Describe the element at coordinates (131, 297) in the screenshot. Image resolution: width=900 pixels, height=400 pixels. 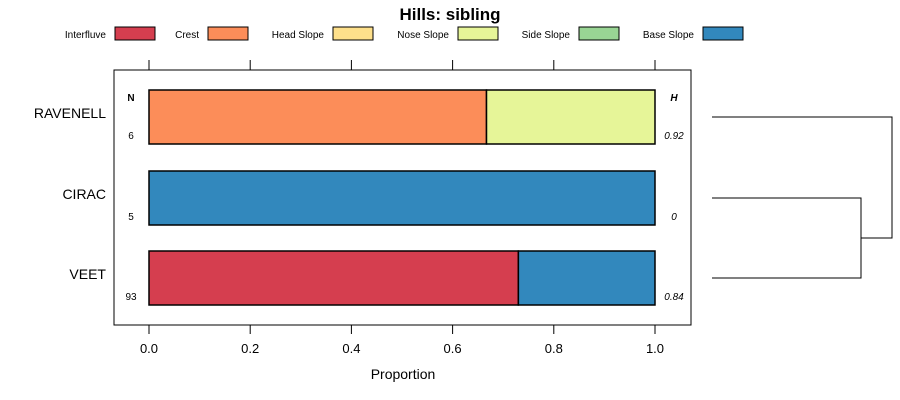
I see `n-value: 93` at that location.